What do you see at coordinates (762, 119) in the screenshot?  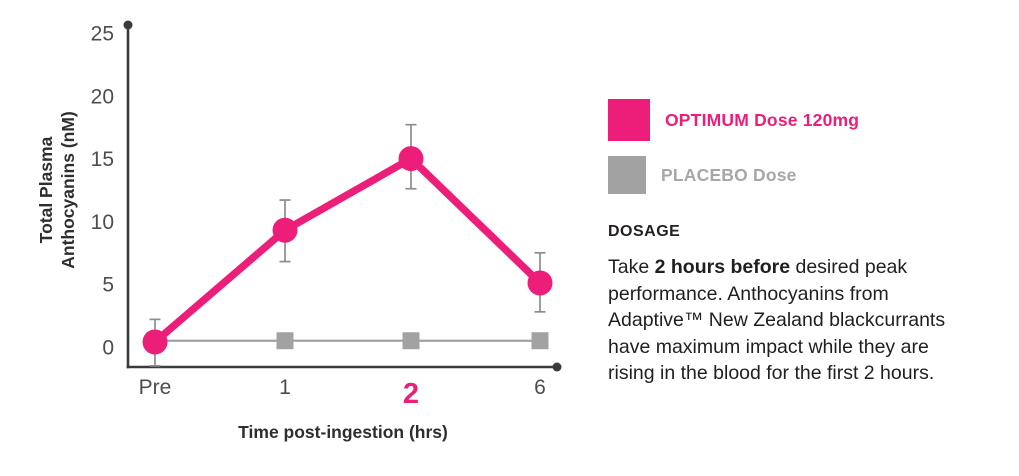 I see `optimum-legend-label: OPTIMUM Dose 120mg` at bounding box center [762, 119].